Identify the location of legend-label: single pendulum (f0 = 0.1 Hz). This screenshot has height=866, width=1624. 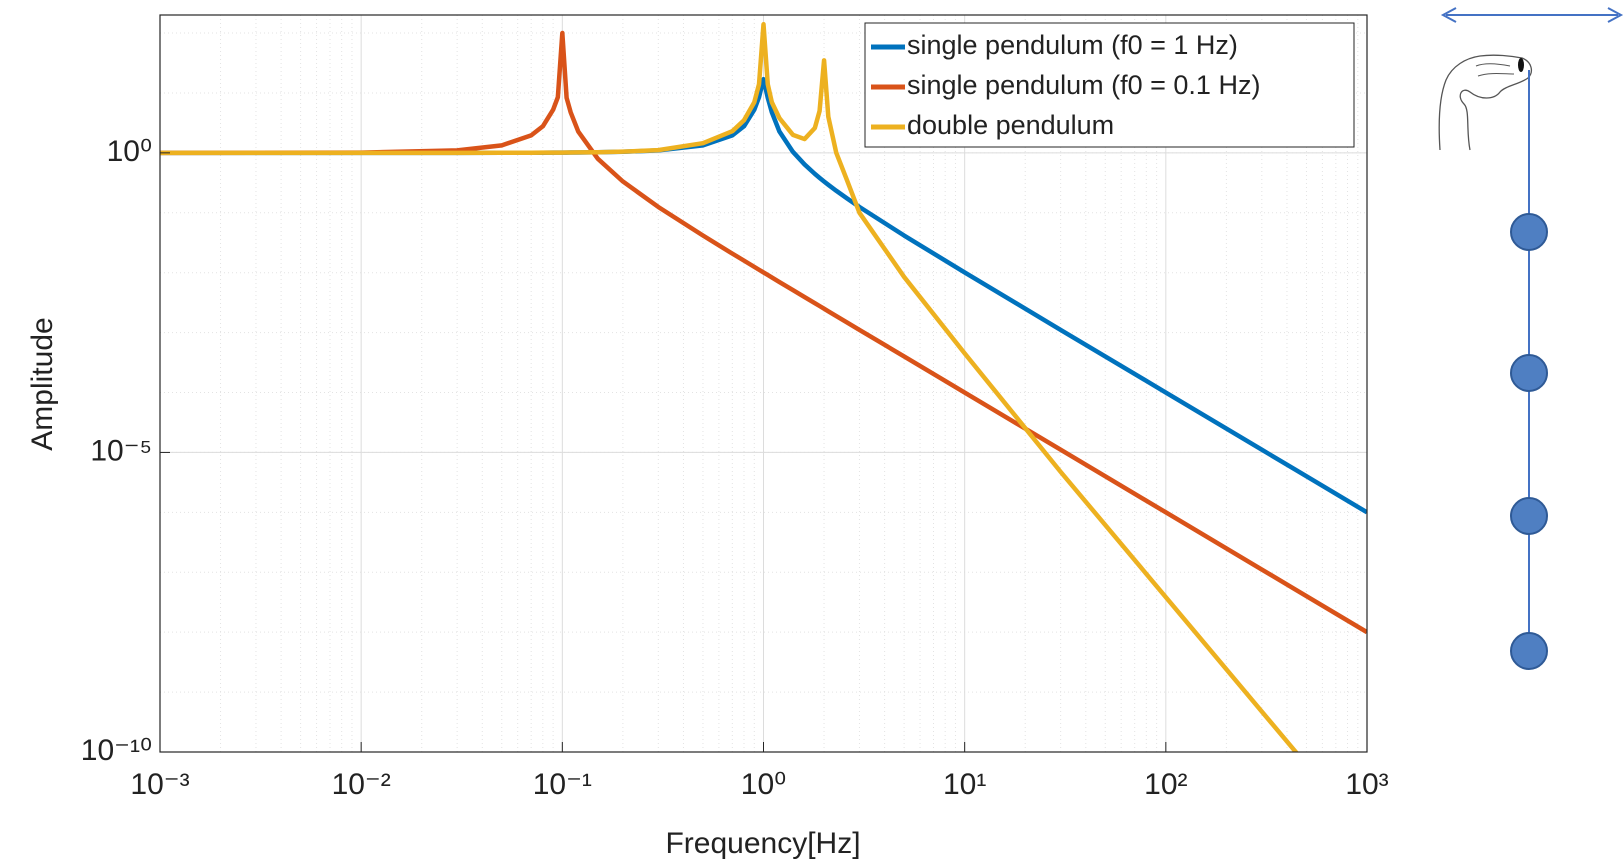
(1083, 85).